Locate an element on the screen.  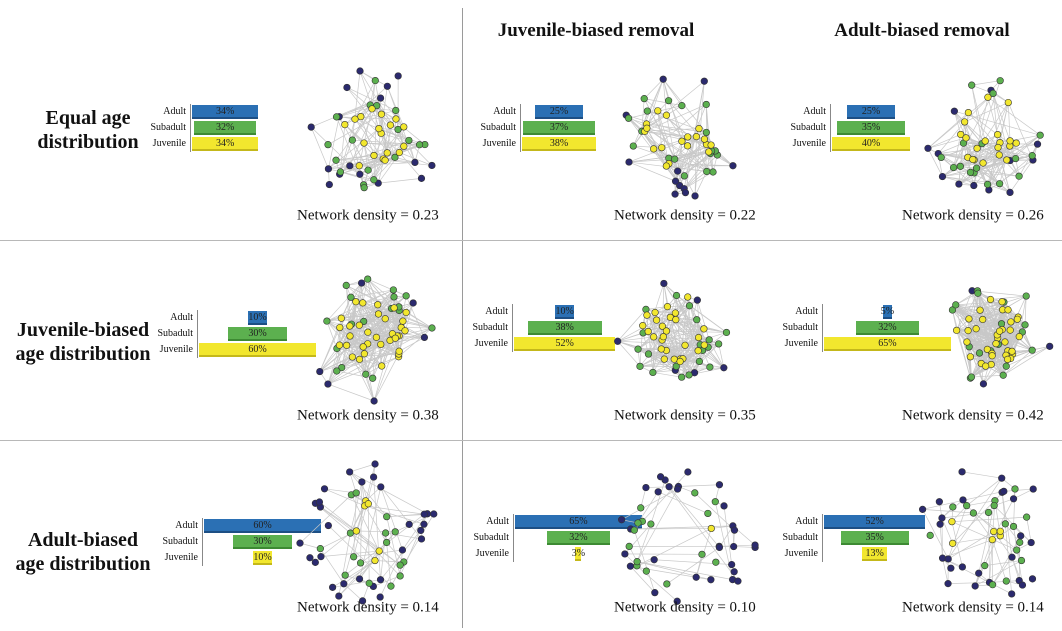
bar-juvenile: 60% is located at coordinates (257, 350).